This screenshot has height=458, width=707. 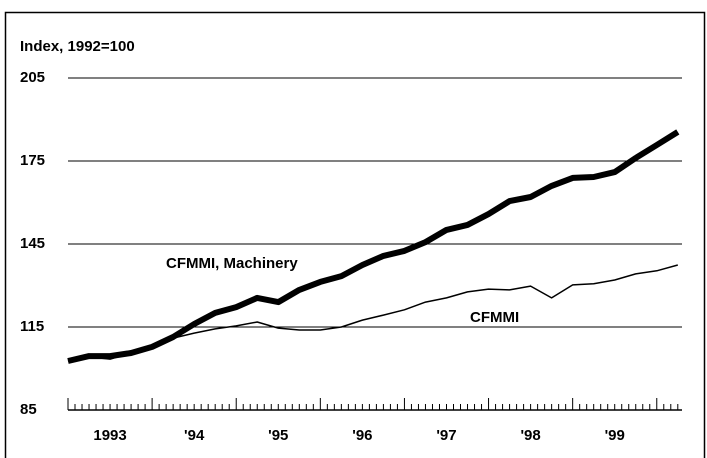 What do you see at coordinates (362, 435) in the screenshot?
I see `x-tick-label: '96` at bounding box center [362, 435].